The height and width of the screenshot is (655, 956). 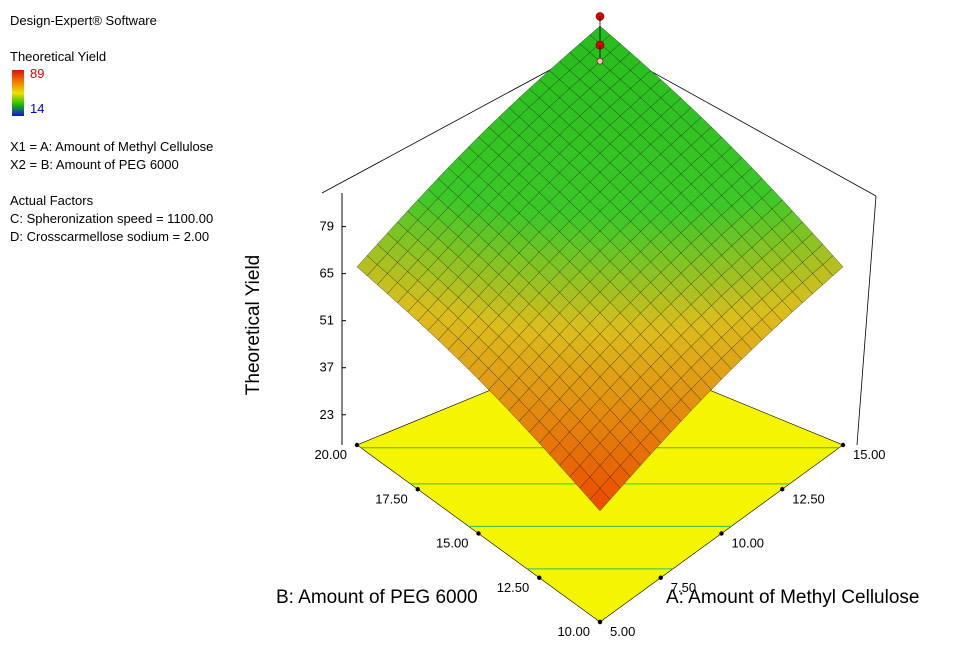 I want to click on software-label: Design-Expert® Software, so click(x=83, y=20).